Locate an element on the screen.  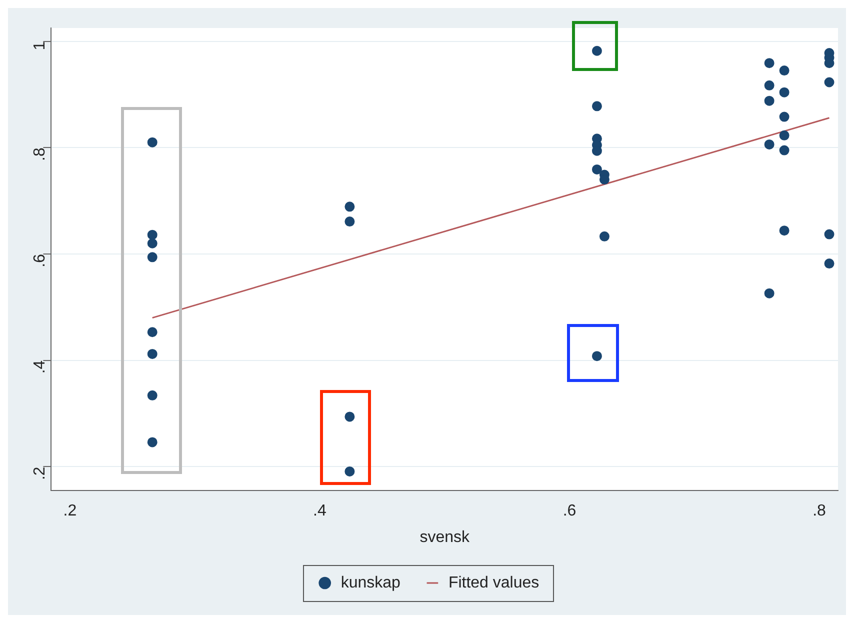
x-tick-label: .6 is located at coordinates (569, 511).